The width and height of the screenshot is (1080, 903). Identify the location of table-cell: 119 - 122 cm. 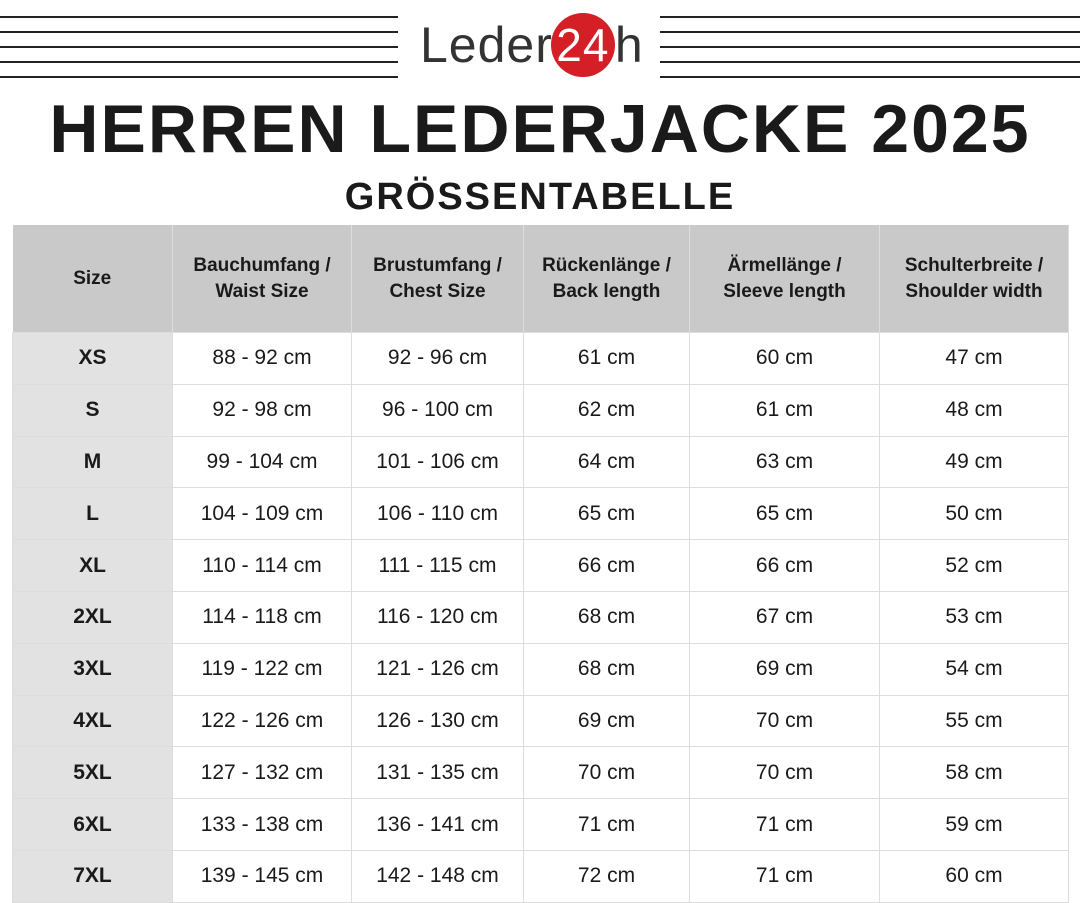
(262, 669).